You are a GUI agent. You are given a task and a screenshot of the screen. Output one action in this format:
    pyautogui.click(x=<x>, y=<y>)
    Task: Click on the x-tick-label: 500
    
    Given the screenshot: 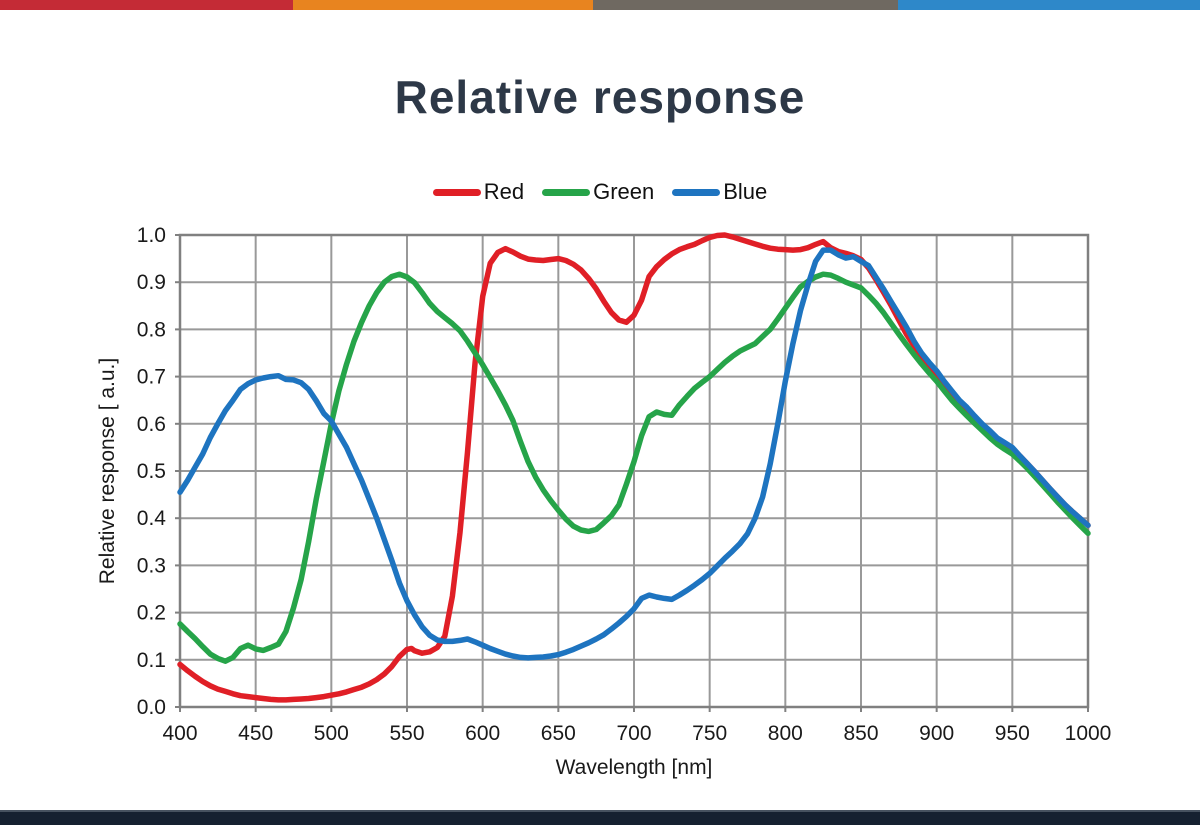 What is the action you would take?
    pyautogui.click(x=331, y=733)
    